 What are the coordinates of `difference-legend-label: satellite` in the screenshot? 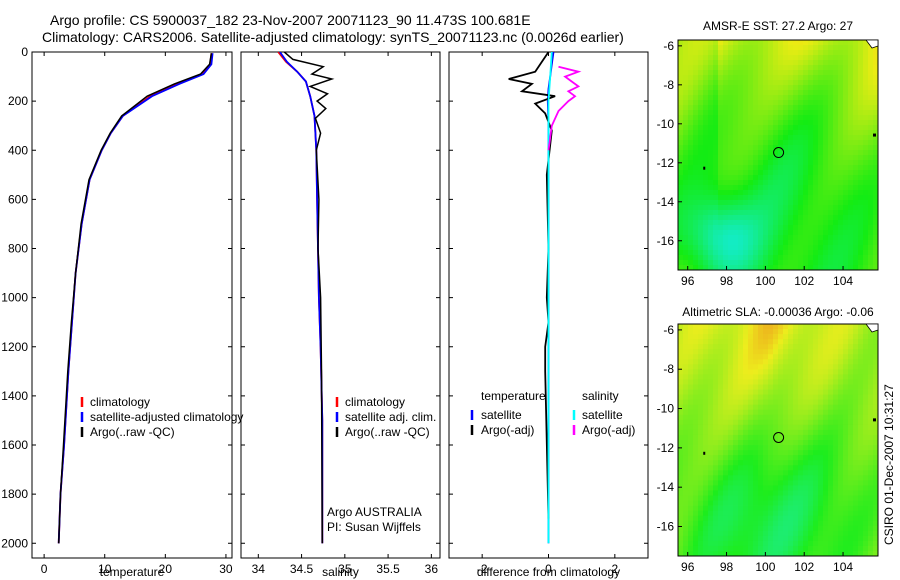 It's located at (501, 415).